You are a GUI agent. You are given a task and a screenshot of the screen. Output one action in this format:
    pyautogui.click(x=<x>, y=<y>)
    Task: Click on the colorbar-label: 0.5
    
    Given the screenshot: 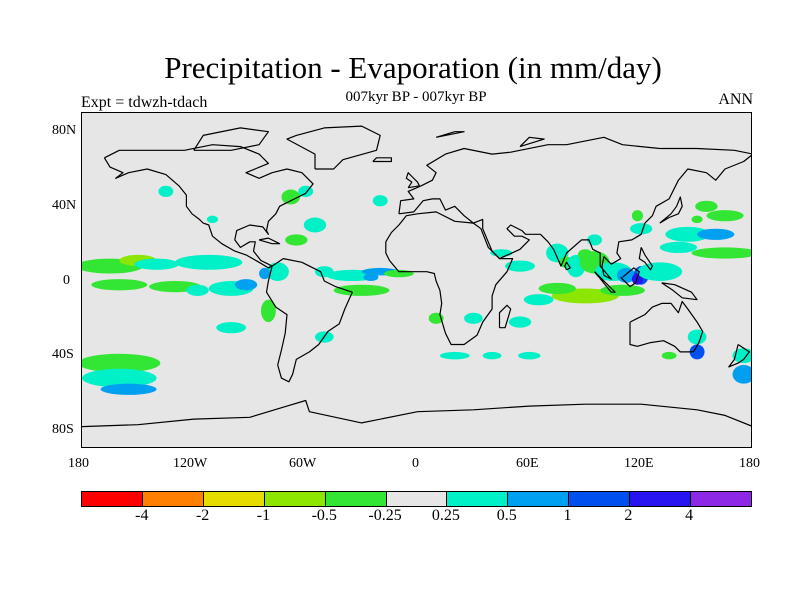 What is the action you would take?
    pyautogui.click(x=506, y=515)
    